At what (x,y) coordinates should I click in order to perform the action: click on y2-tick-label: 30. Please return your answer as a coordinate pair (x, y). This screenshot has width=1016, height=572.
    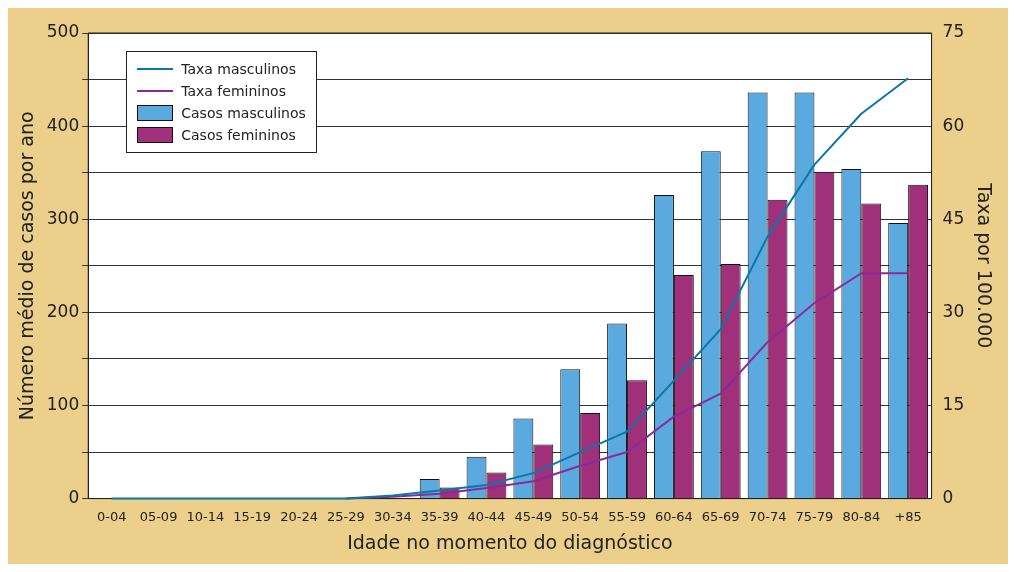
    Looking at the image, I should click on (953, 310).